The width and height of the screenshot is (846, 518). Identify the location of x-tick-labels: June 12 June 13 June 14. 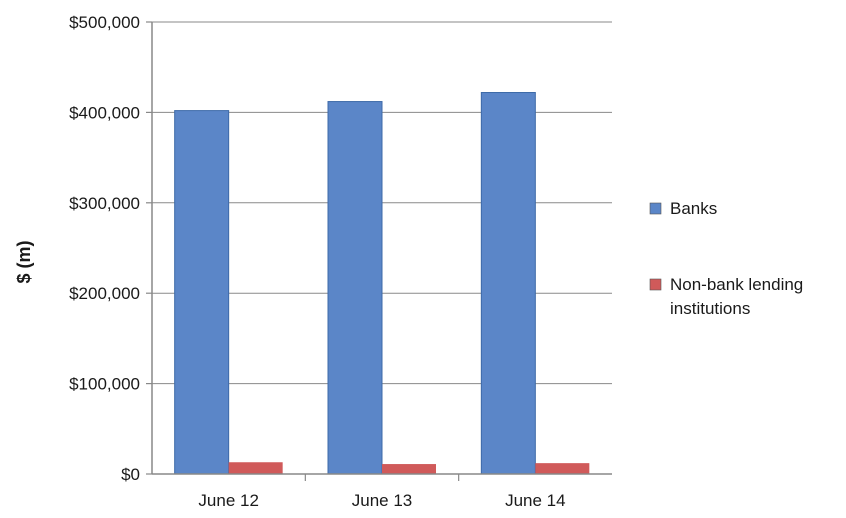
(382, 492).